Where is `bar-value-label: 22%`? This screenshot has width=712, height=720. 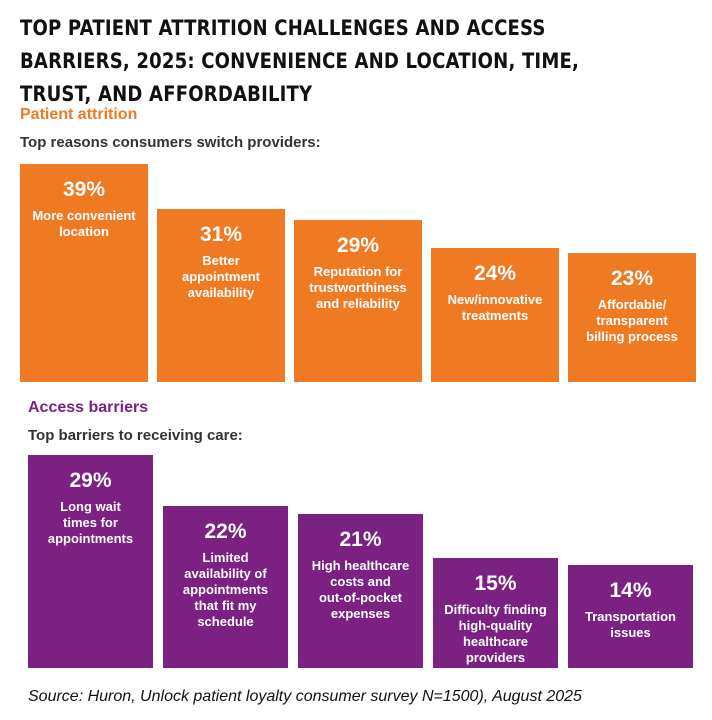 bar-value-label: 22% is located at coordinates (225, 532).